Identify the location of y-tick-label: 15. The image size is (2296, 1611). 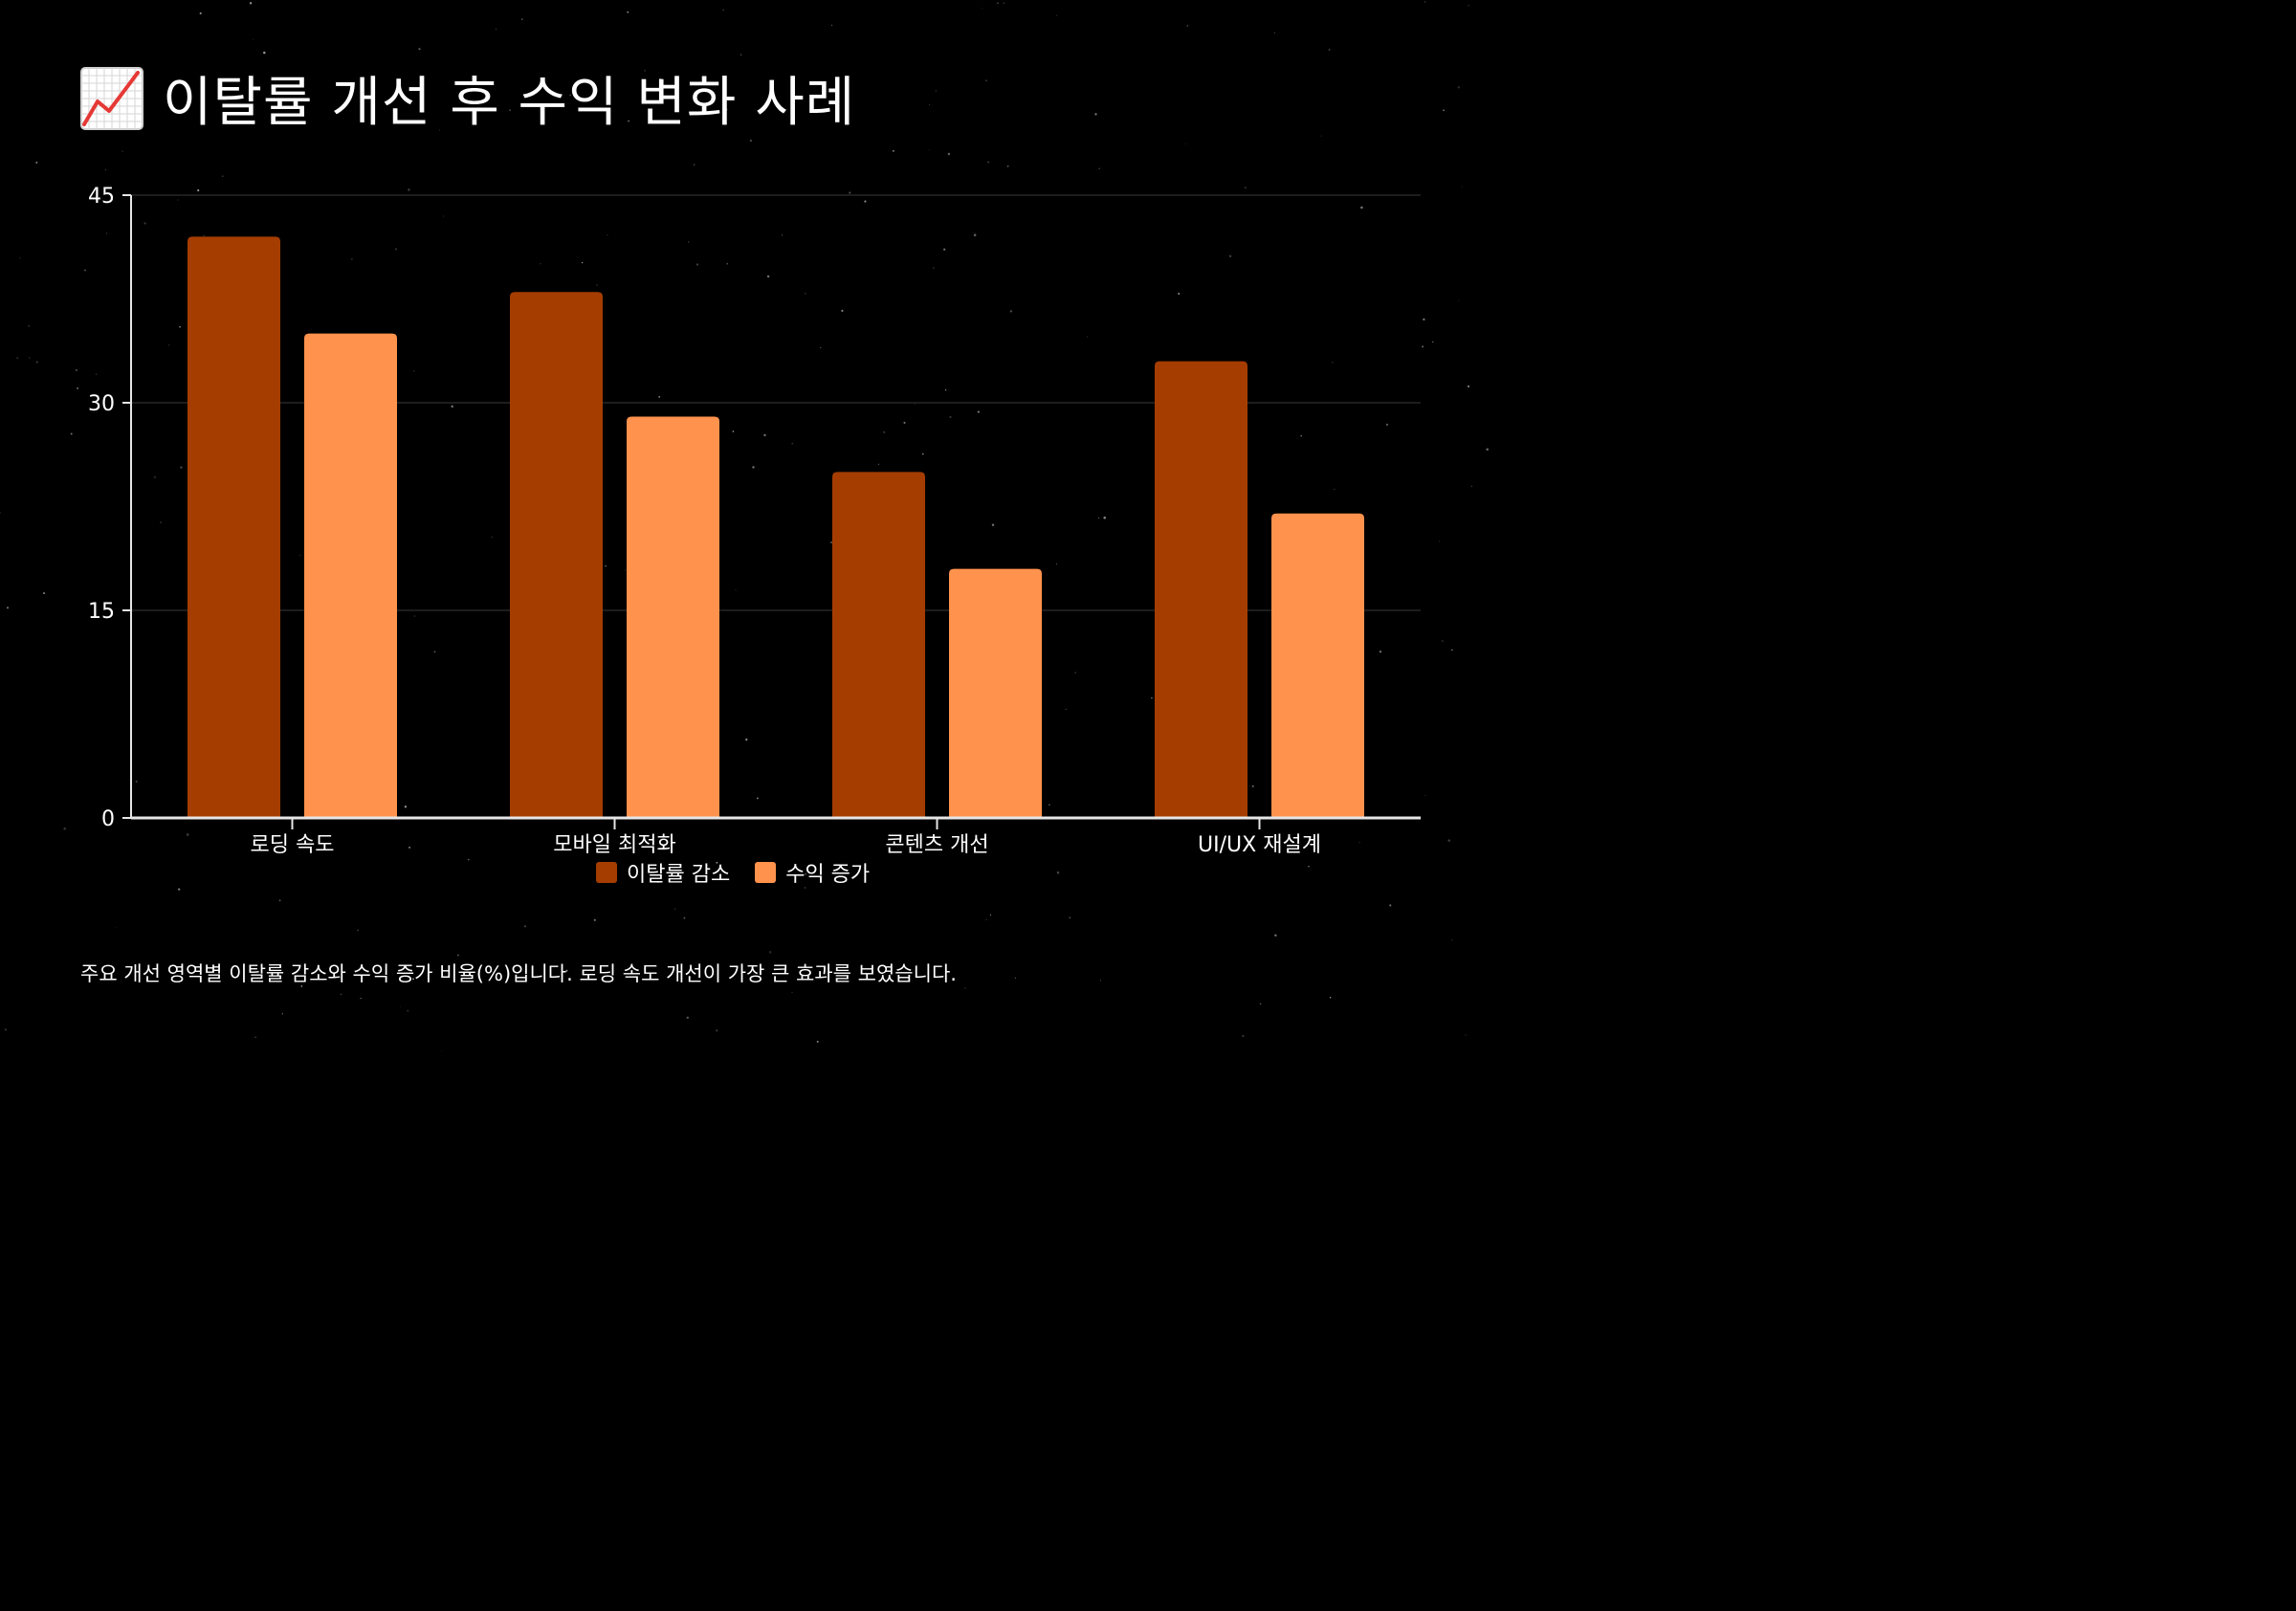
(102, 612).